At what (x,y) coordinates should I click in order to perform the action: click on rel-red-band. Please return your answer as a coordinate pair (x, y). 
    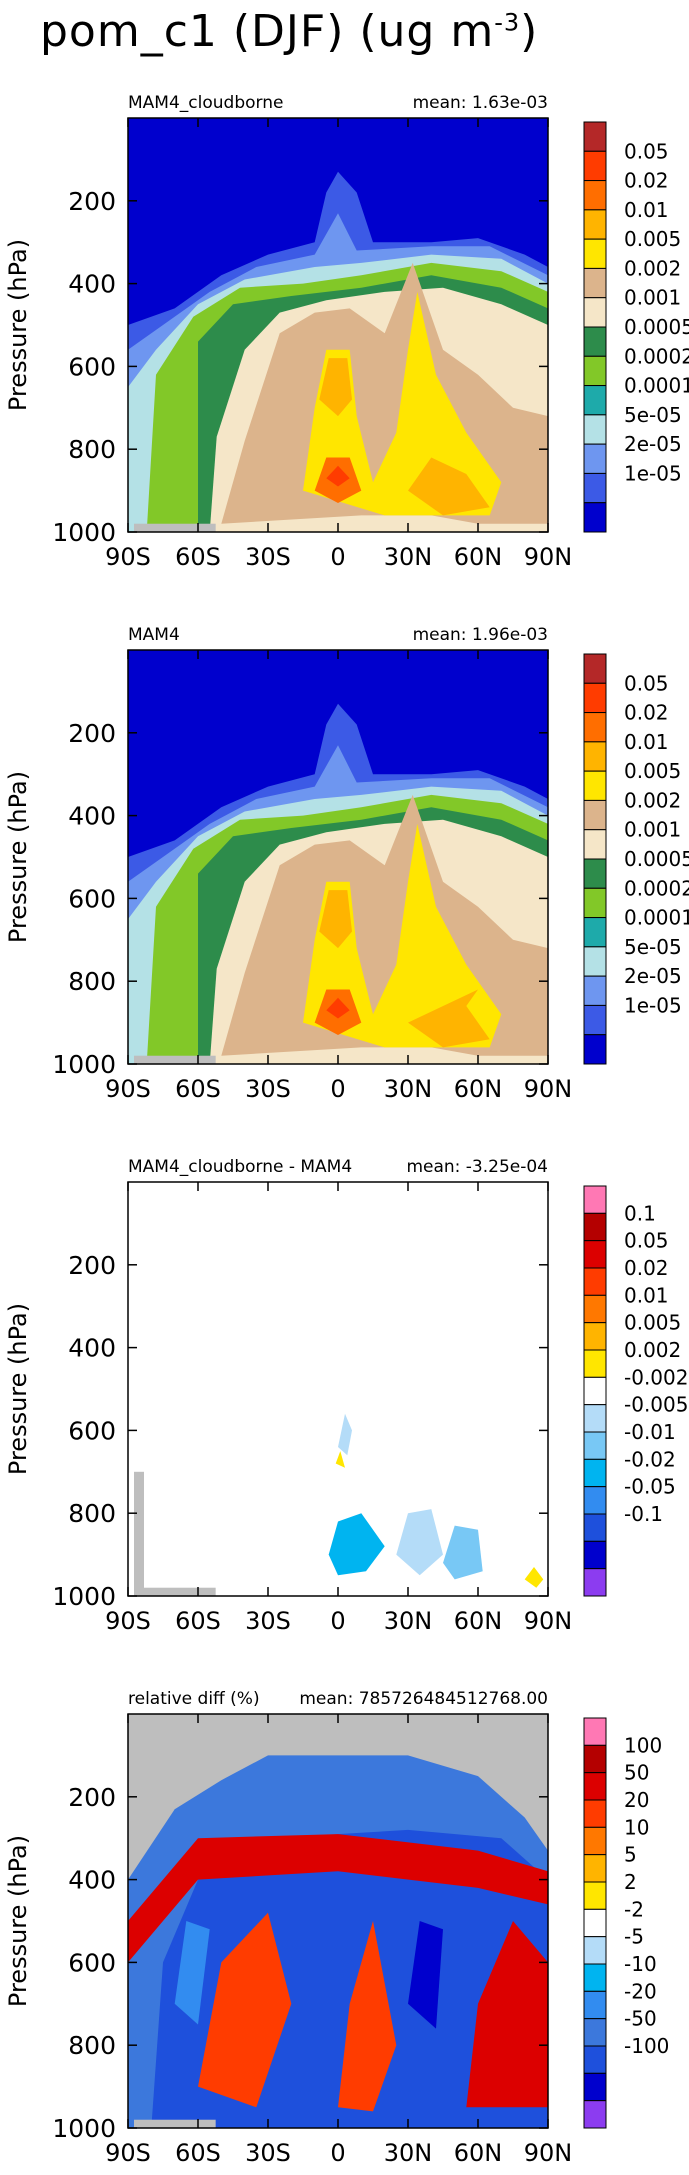
    Looking at the image, I should click on (338, 1898).